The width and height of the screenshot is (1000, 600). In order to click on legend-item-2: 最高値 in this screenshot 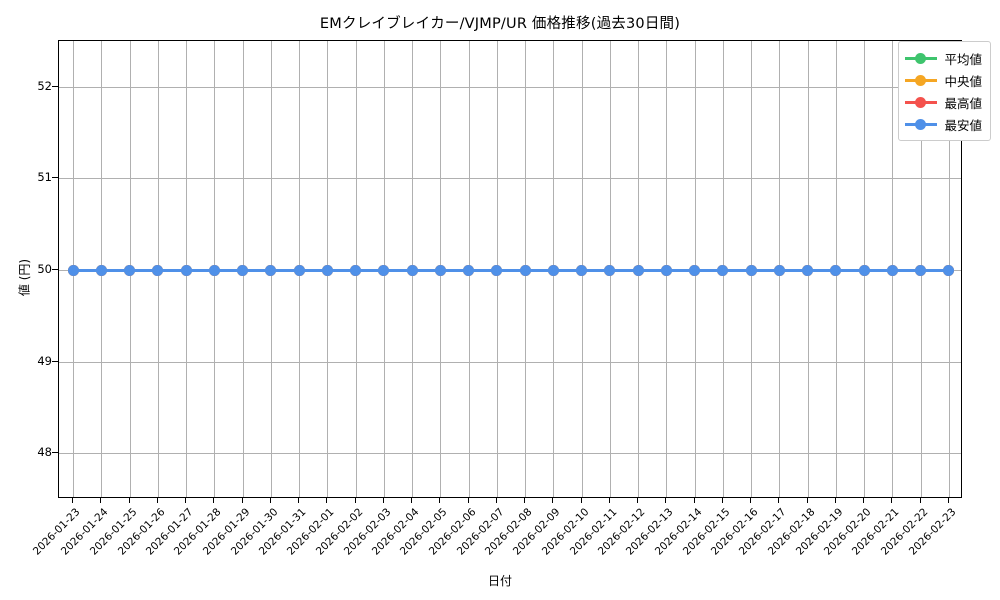, I will do `click(943, 102)`.